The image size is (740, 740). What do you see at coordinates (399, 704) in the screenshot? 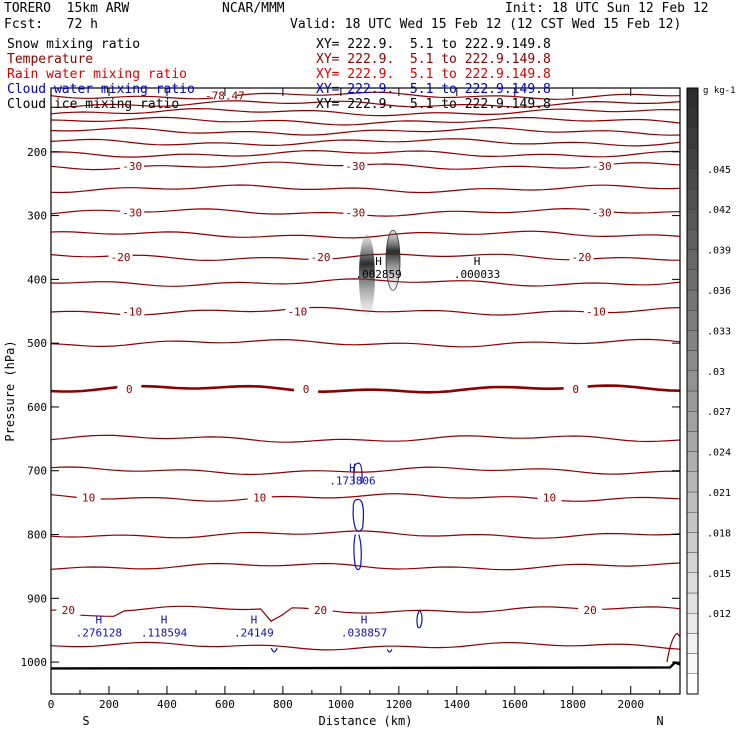
I see `x-tick-label: 1200` at bounding box center [399, 704].